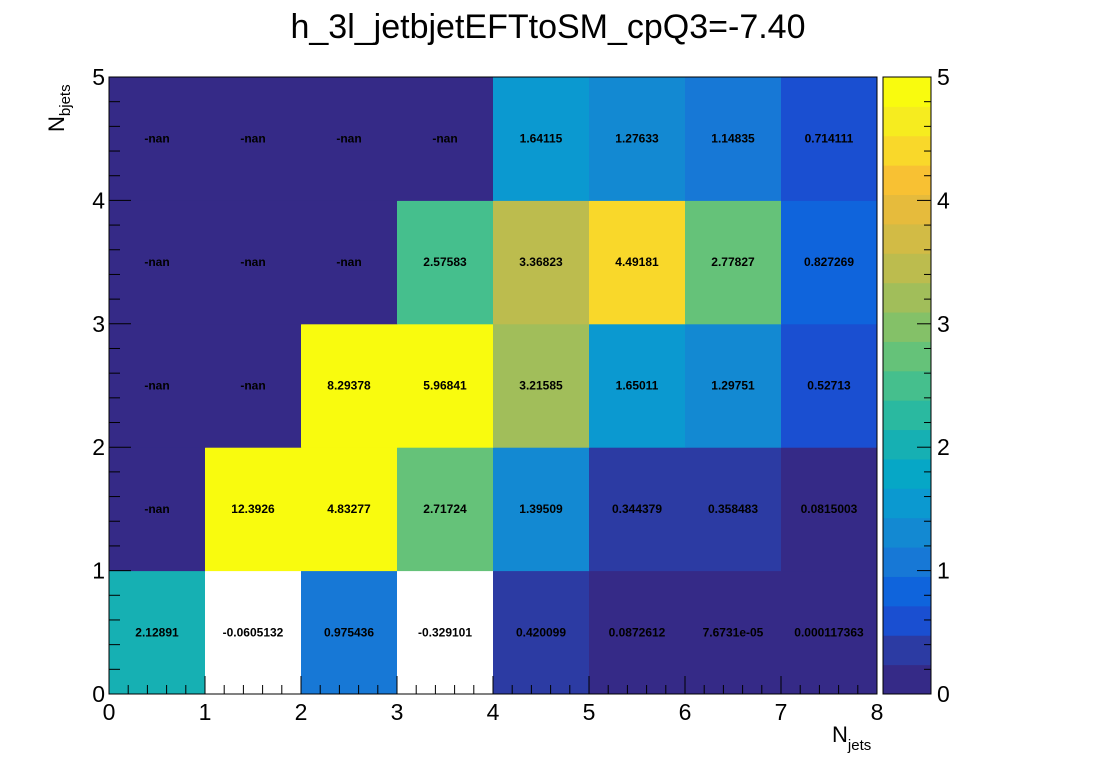 The height and width of the screenshot is (772, 1096). What do you see at coordinates (493, 712) in the screenshot?
I see `x-tick-label: 4` at bounding box center [493, 712].